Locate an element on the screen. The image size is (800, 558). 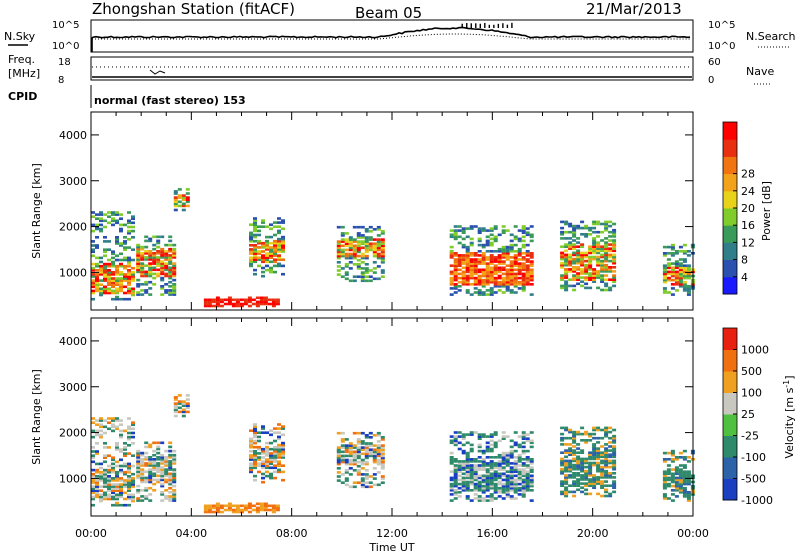
colorbar-swatch is located at coordinates (730, 165).